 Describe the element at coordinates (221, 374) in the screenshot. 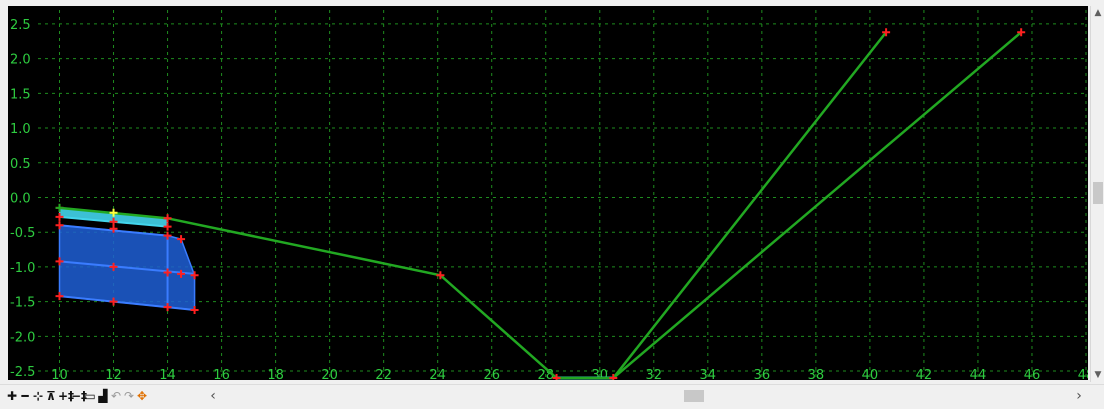

I see `x-tick-label: 16` at that location.